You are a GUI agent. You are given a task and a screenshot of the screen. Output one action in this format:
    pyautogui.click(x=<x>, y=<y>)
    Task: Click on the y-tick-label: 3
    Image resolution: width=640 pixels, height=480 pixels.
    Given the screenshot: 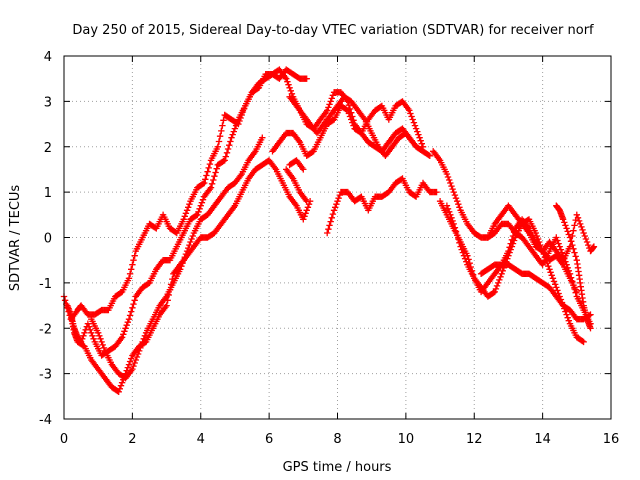 What is the action you would take?
    pyautogui.click(x=48, y=102)
    